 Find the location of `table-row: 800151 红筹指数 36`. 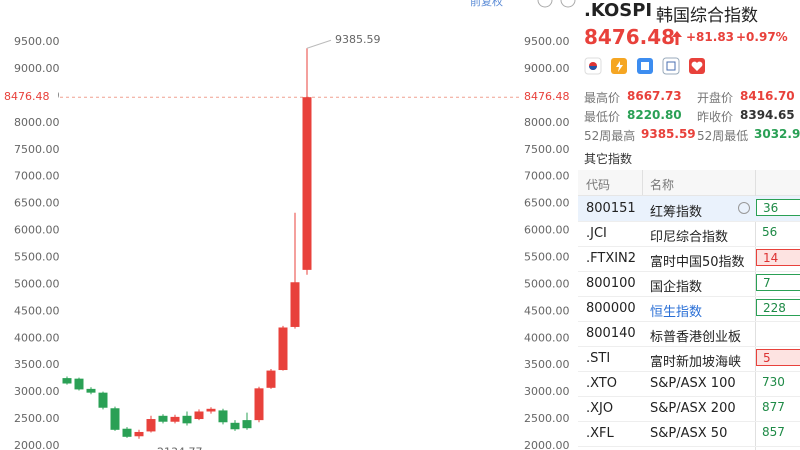

table-row: 800151 红筹指数 36 is located at coordinates (689, 209).